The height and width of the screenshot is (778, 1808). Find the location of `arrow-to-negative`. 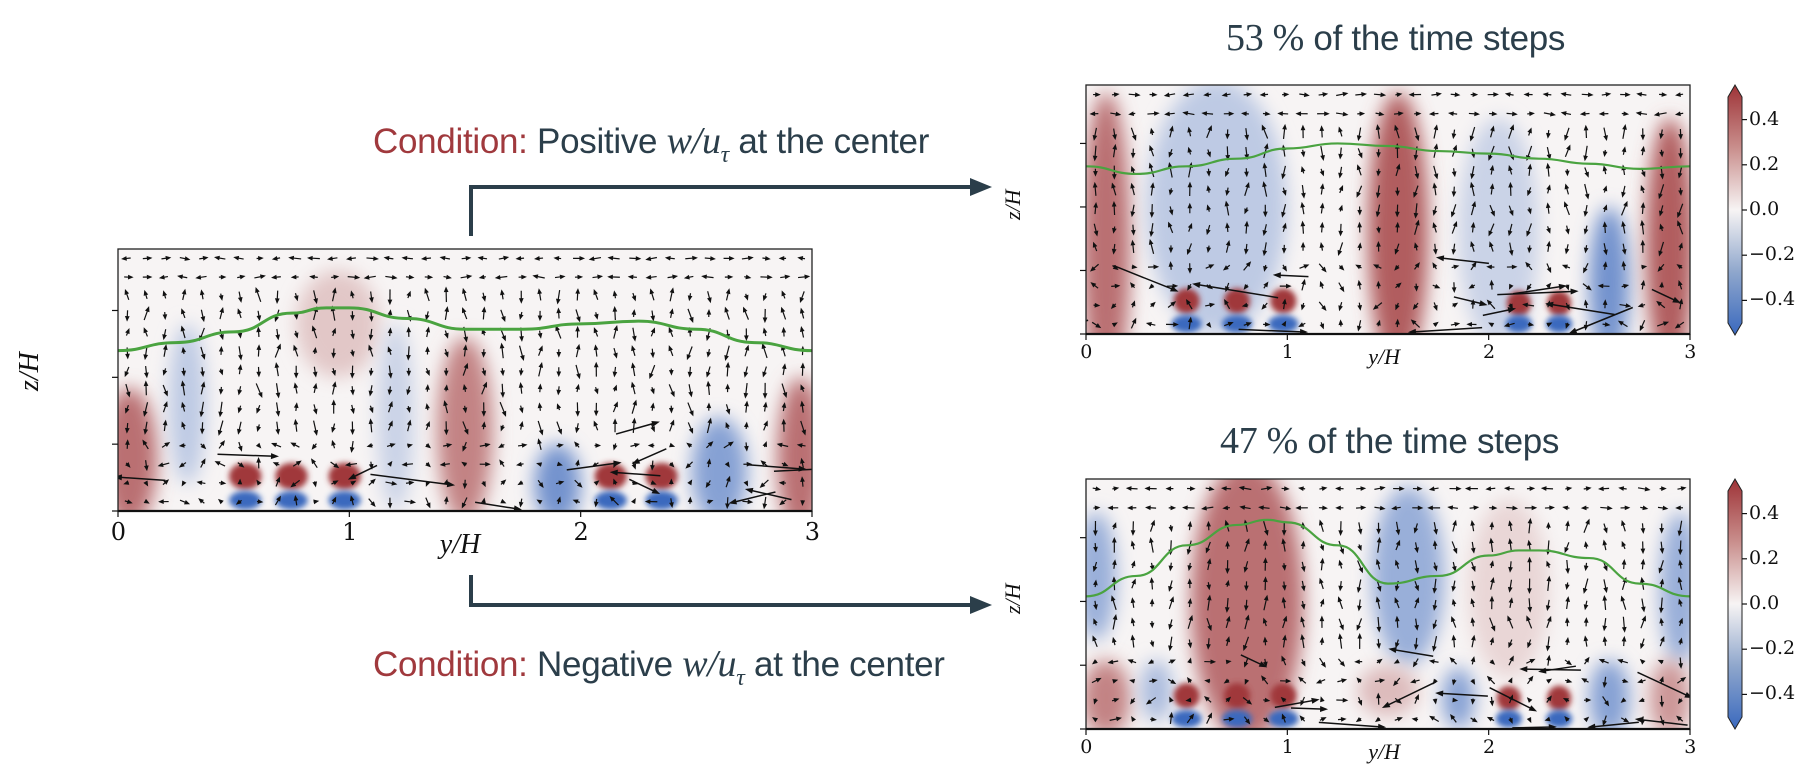

arrow-to-negative is located at coordinates (720, 591).